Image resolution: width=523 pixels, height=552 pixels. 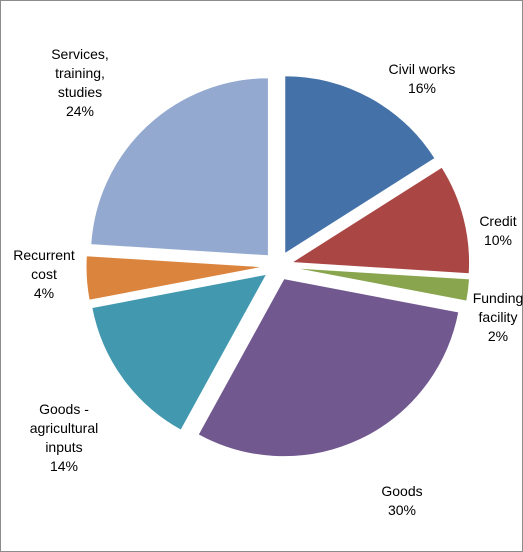 I want to click on slice-label-line: Credit, so click(x=497, y=221).